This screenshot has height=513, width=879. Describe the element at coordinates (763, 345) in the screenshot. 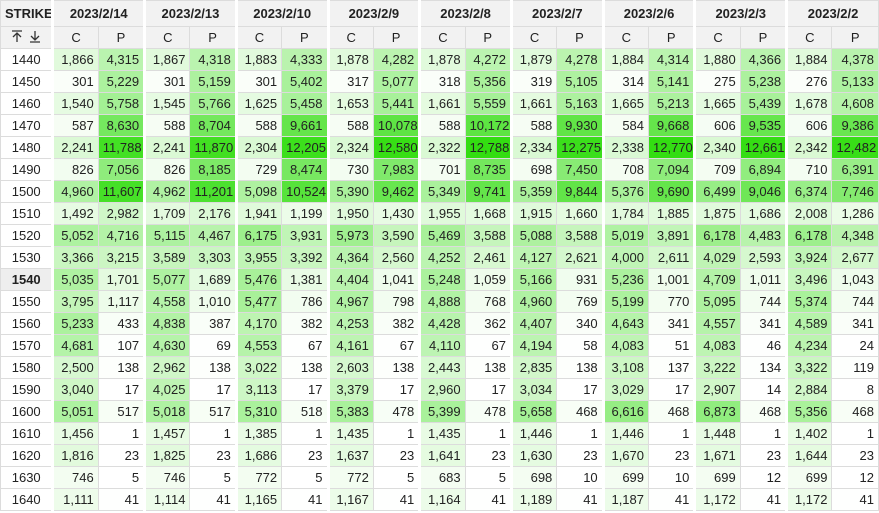

I see `put-cell: 46` at that location.